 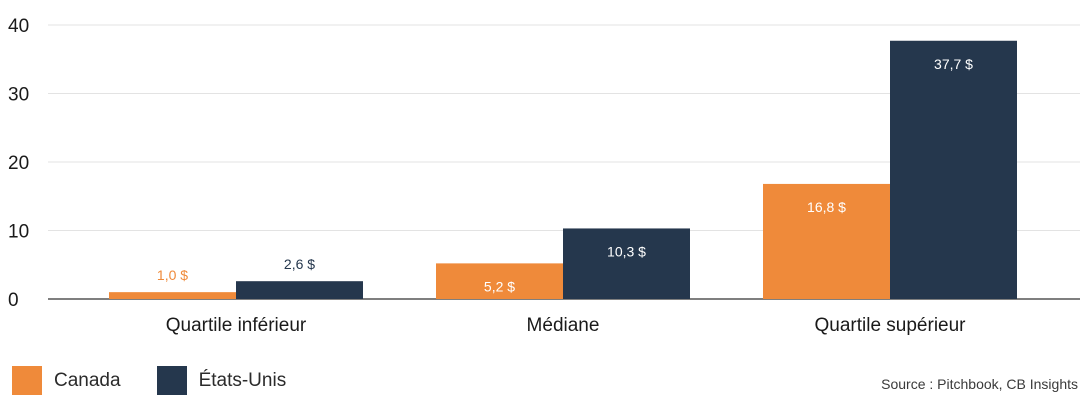 What do you see at coordinates (18, 163) in the screenshot?
I see `y-tick-label: 20` at bounding box center [18, 163].